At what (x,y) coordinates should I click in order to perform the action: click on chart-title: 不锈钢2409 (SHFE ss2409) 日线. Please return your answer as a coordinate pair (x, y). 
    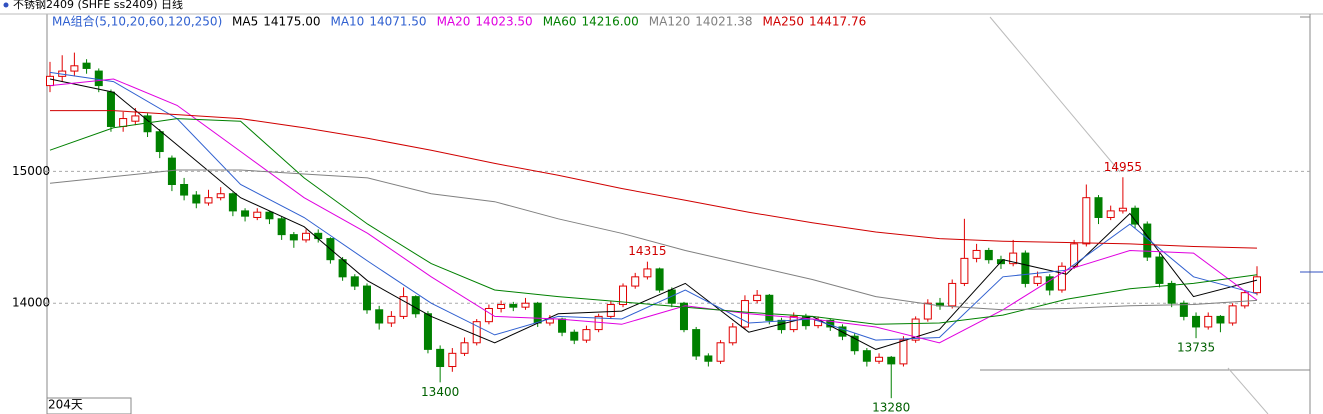
    Looking at the image, I should click on (98, 5).